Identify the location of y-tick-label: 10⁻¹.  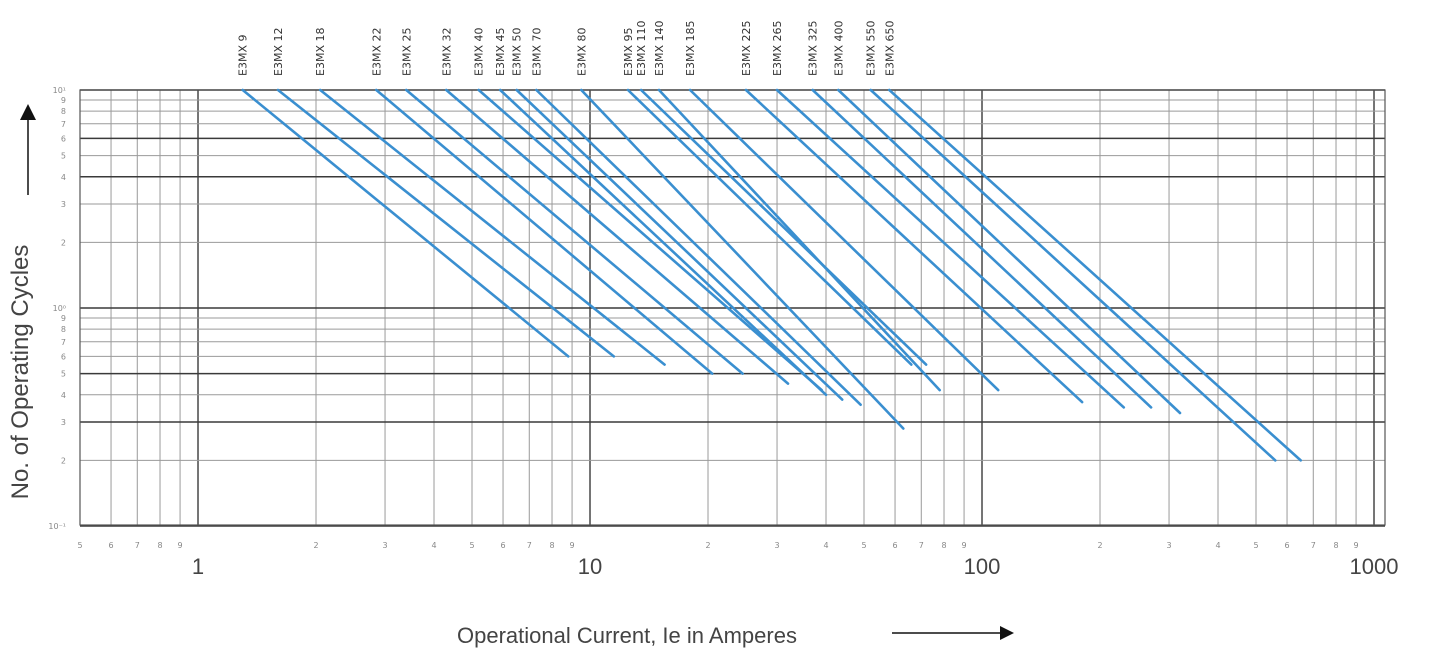
(57, 526).